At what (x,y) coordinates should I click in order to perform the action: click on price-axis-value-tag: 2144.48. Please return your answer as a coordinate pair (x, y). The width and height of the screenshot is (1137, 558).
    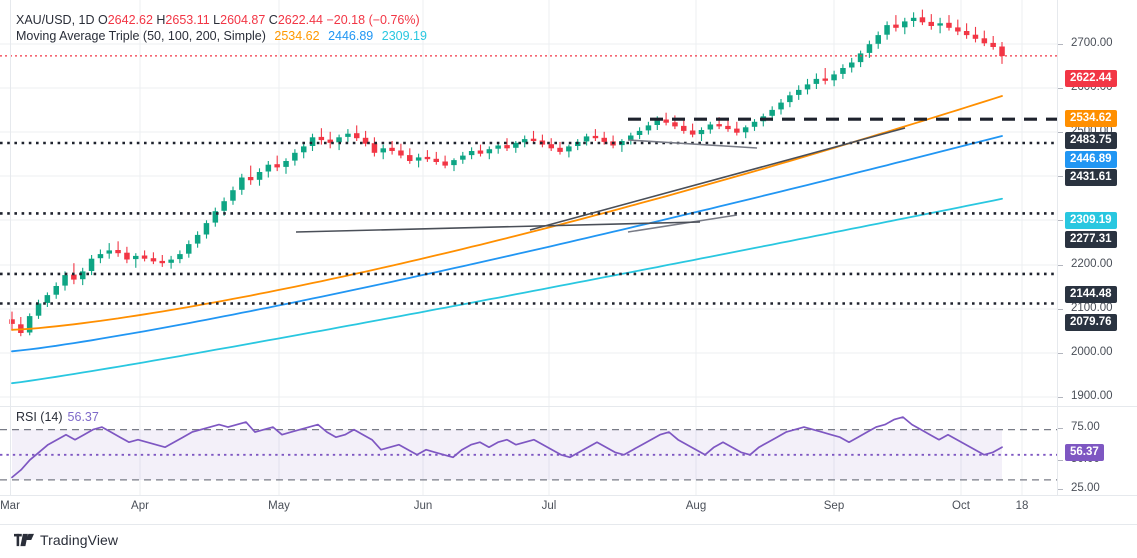
    Looking at the image, I should click on (1091, 294).